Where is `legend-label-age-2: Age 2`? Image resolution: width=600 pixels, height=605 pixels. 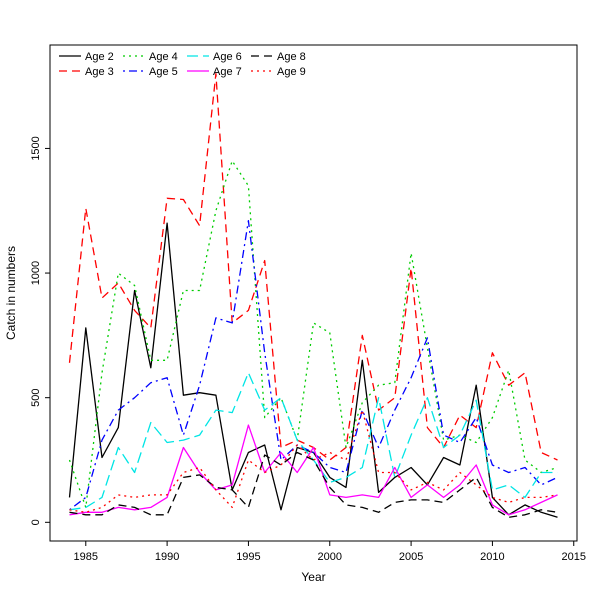
legend-label-age-2: Age 2 is located at coordinates (99, 57).